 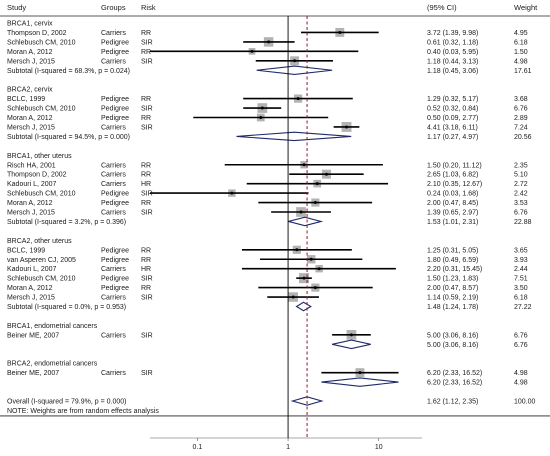 What do you see at coordinates (30, 24) in the screenshot?
I see `group-label: BRCA1, cervix` at bounding box center [30, 24].